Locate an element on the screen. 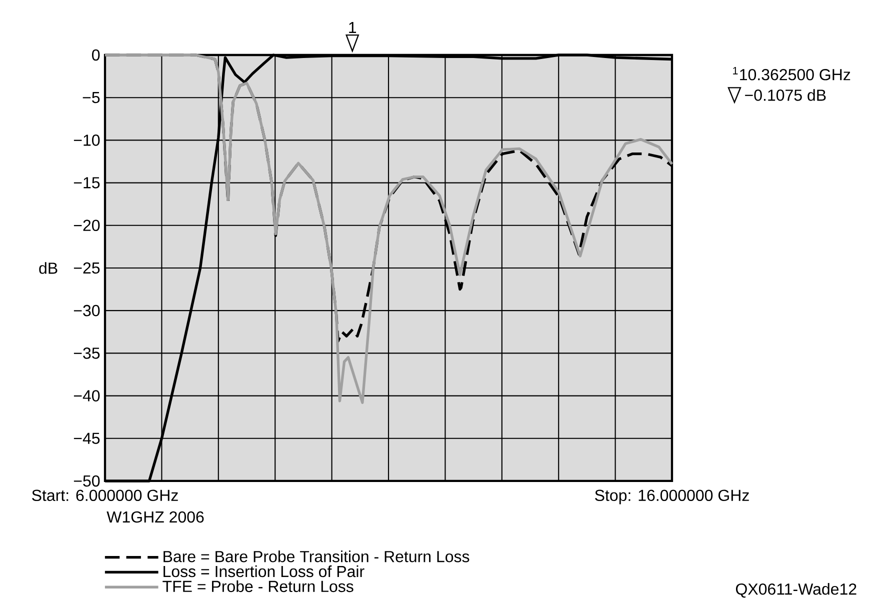  y-tick-label: −25 is located at coordinates (87, 268).